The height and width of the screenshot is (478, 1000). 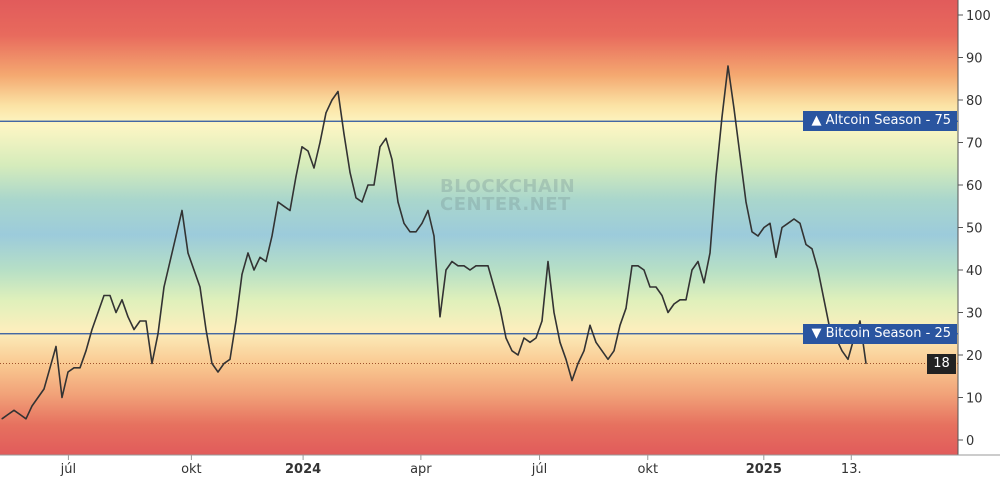 What do you see at coordinates (974, 59) in the screenshot?
I see `y-tick-label: 90` at bounding box center [974, 59].